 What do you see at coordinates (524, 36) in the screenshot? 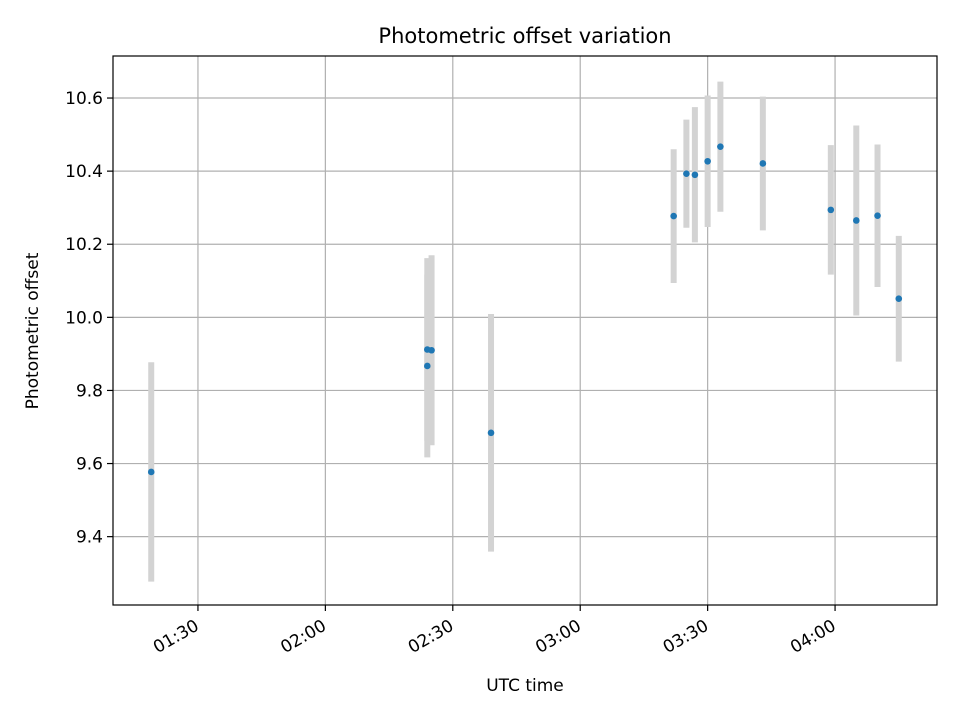
I see `chart-title: Photometric offset variation` at bounding box center [524, 36].